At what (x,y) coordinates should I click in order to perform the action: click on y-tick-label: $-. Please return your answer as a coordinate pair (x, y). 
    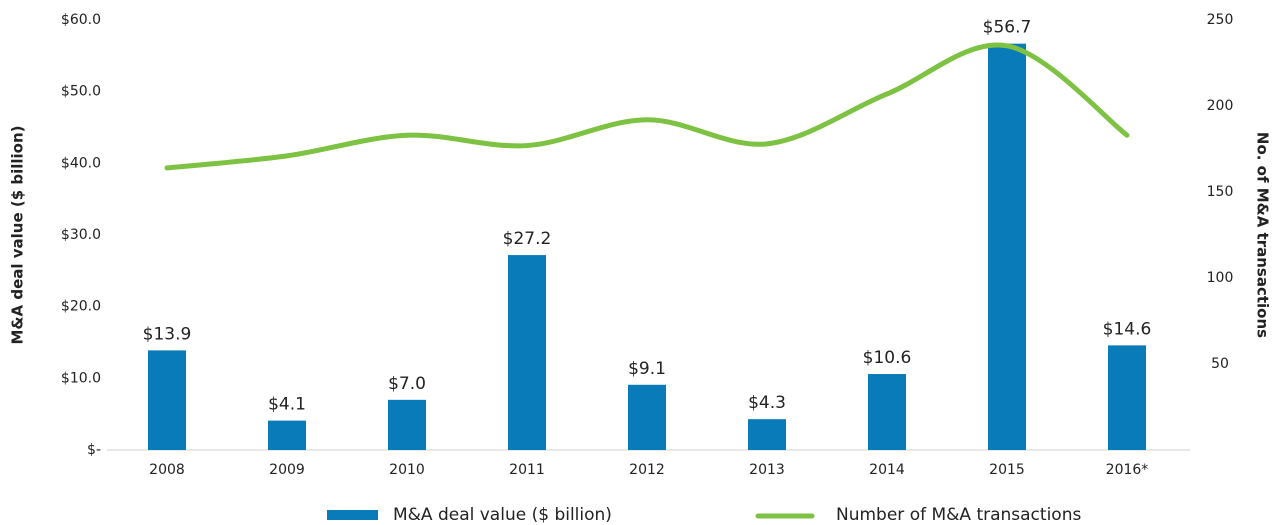
    Looking at the image, I should click on (94, 450).